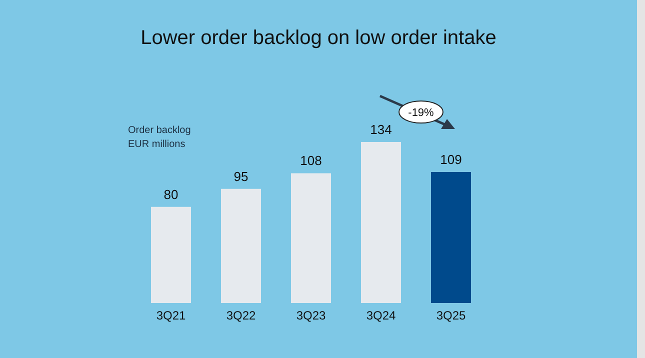 The height and width of the screenshot is (358, 645). What do you see at coordinates (171, 194) in the screenshot?
I see `data-label: 80` at bounding box center [171, 194].